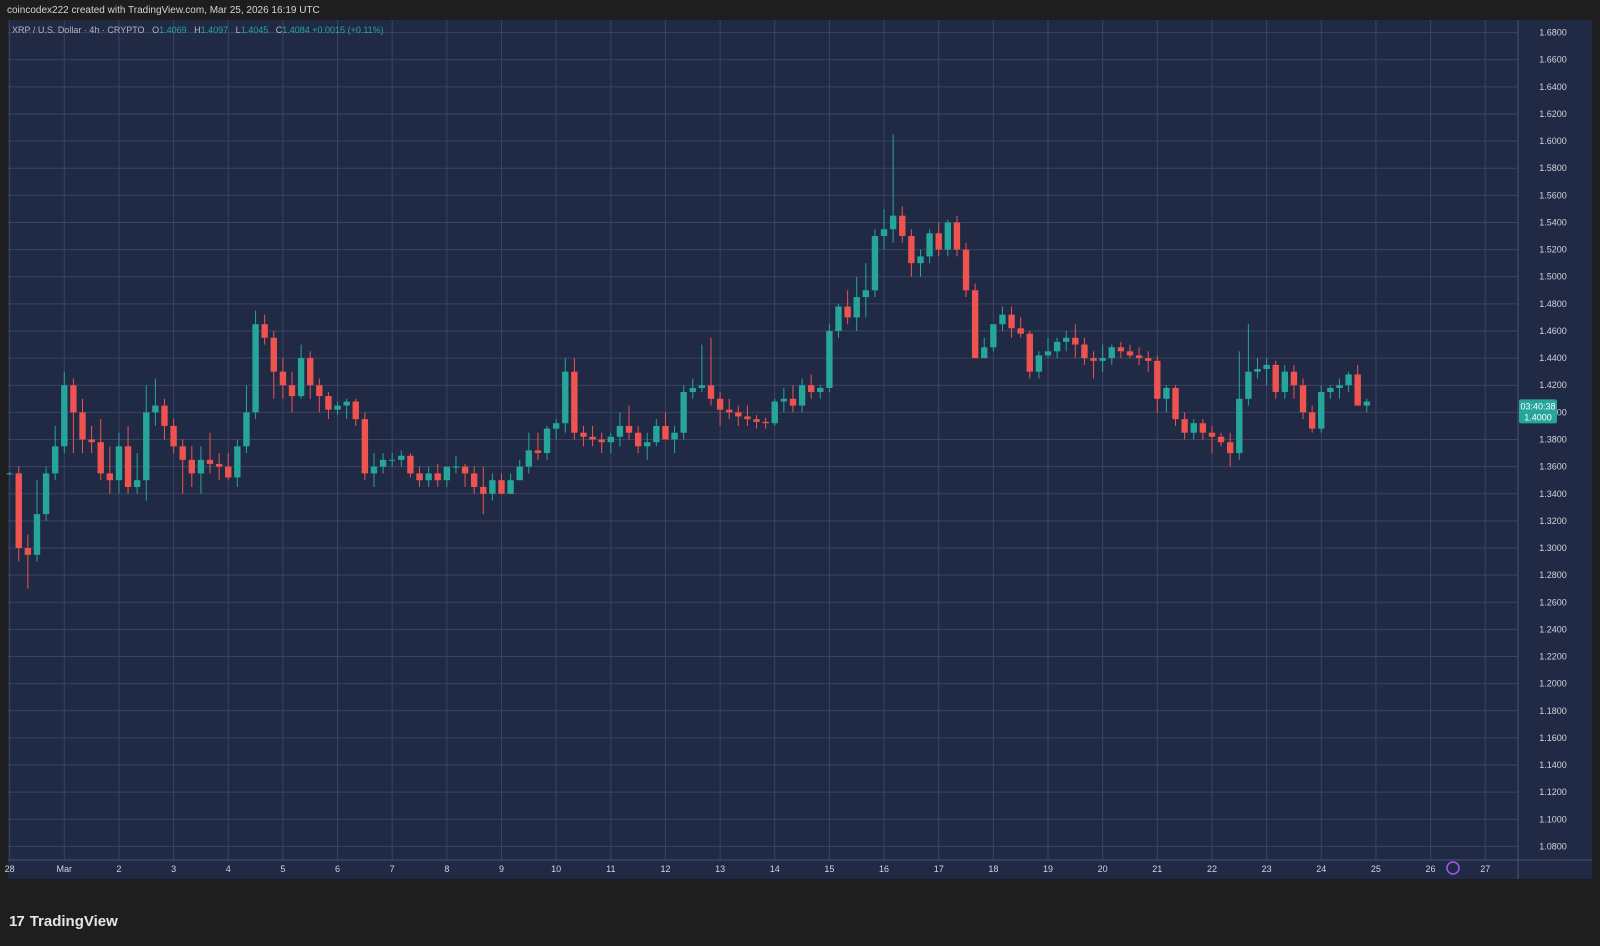 Image resolution: width=1600 pixels, height=946 pixels. I want to click on price-tick-label: 1.6800, so click(1553, 33).